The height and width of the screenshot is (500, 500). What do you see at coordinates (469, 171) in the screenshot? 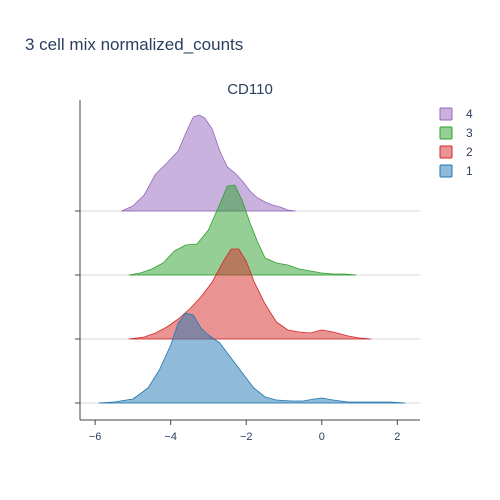
I see `legend-label-1: 1` at bounding box center [469, 171].